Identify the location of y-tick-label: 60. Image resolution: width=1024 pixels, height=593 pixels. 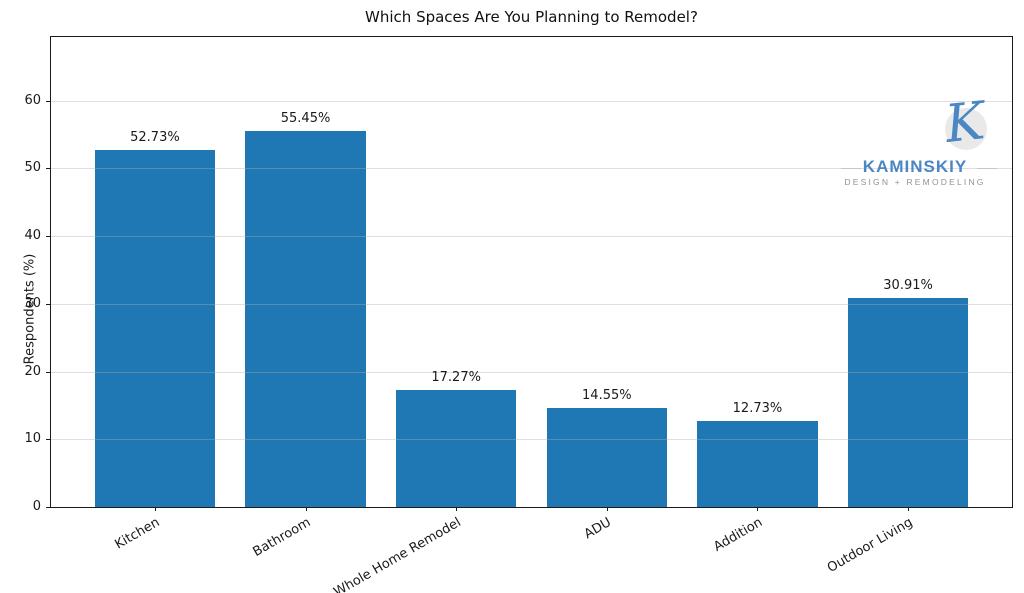
(32, 100).